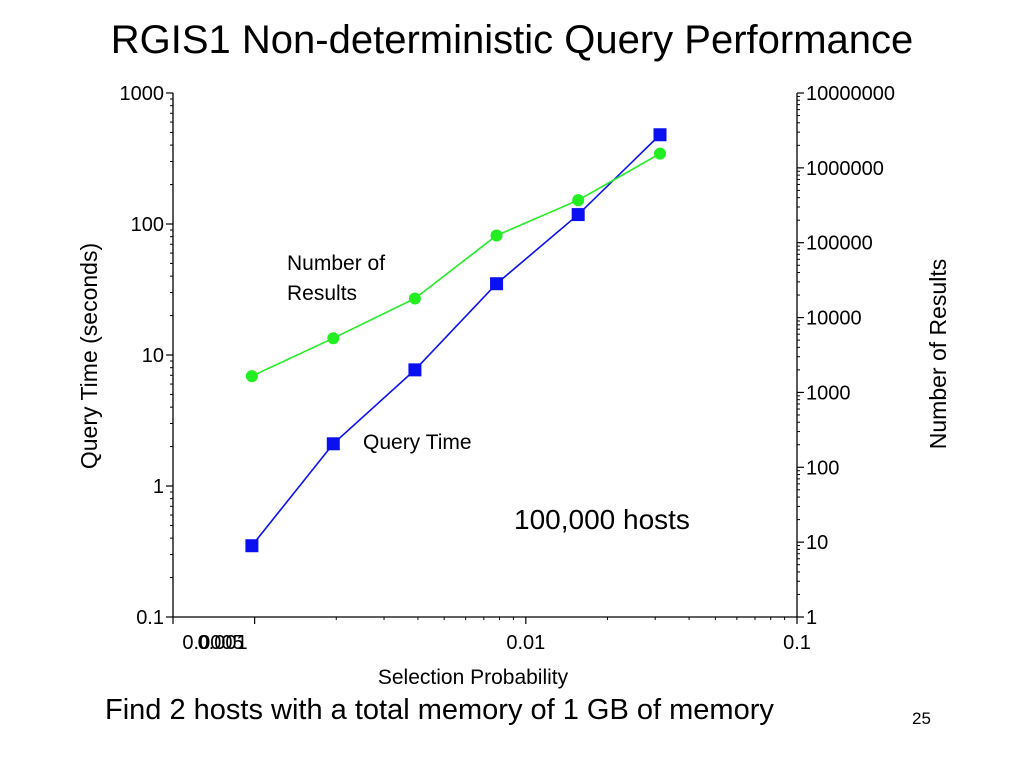 The width and height of the screenshot is (1024, 768). Describe the element at coordinates (845, 169) in the screenshot. I see `y2-tick-label: 1000000` at that location.